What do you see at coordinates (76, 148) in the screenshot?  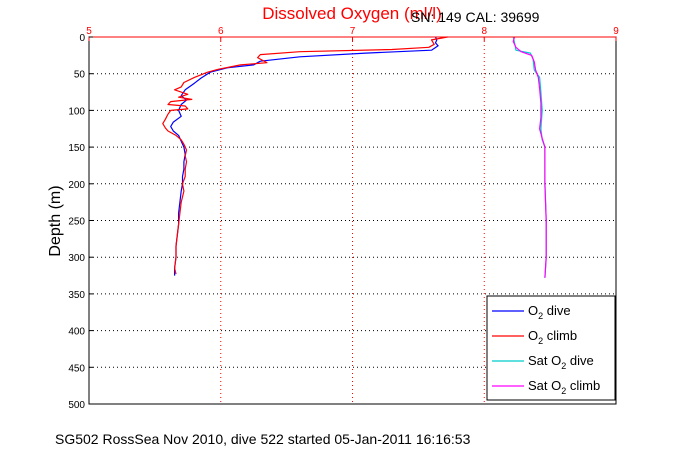 I see `y-tick-label: 150` at bounding box center [76, 148].